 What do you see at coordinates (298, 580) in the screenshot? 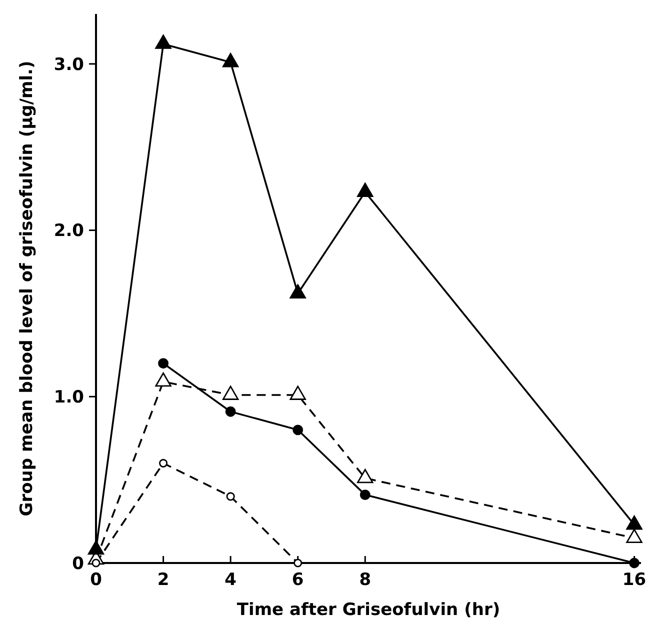
I see `x-tick-label: 6` at bounding box center [298, 580].